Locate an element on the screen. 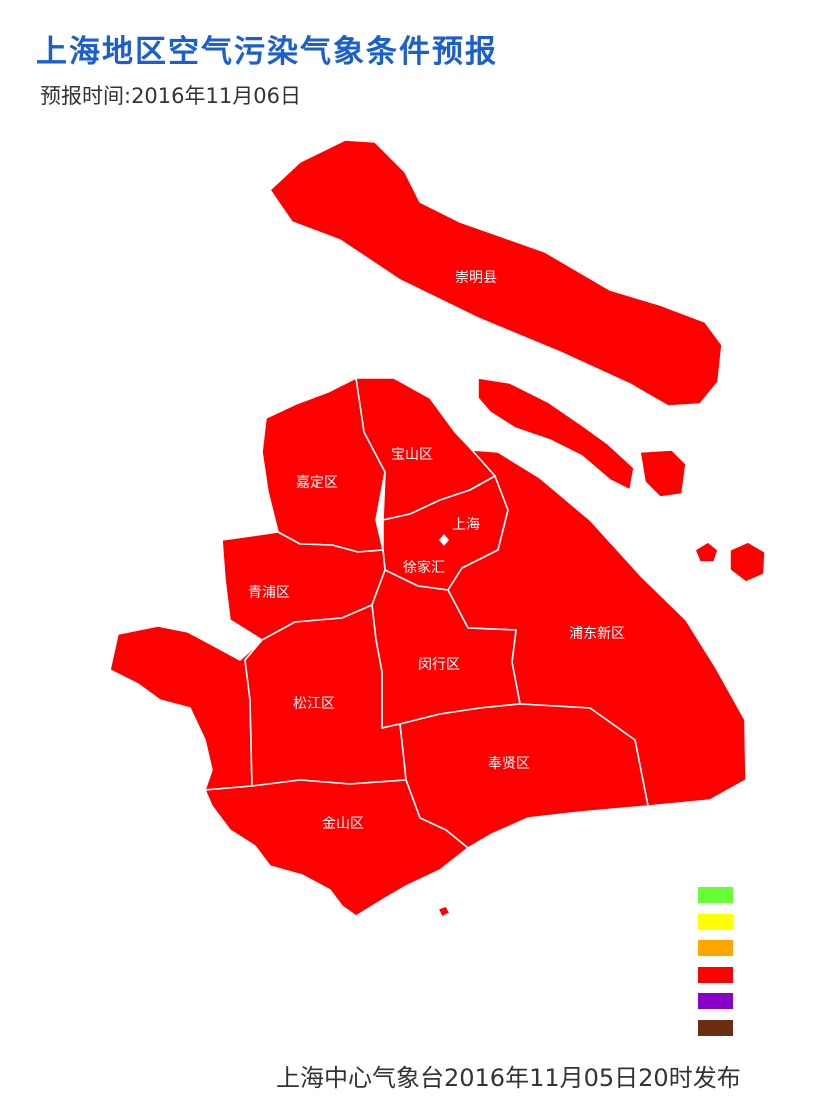 This screenshot has width=833, height=1111. city-center-marker is located at coordinates (444, 540).